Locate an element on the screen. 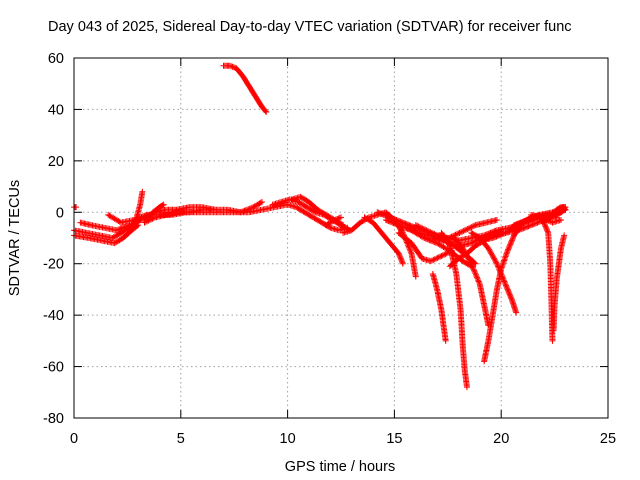 The image size is (640, 480). y-tick-label: 20 is located at coordinates (56, 162).